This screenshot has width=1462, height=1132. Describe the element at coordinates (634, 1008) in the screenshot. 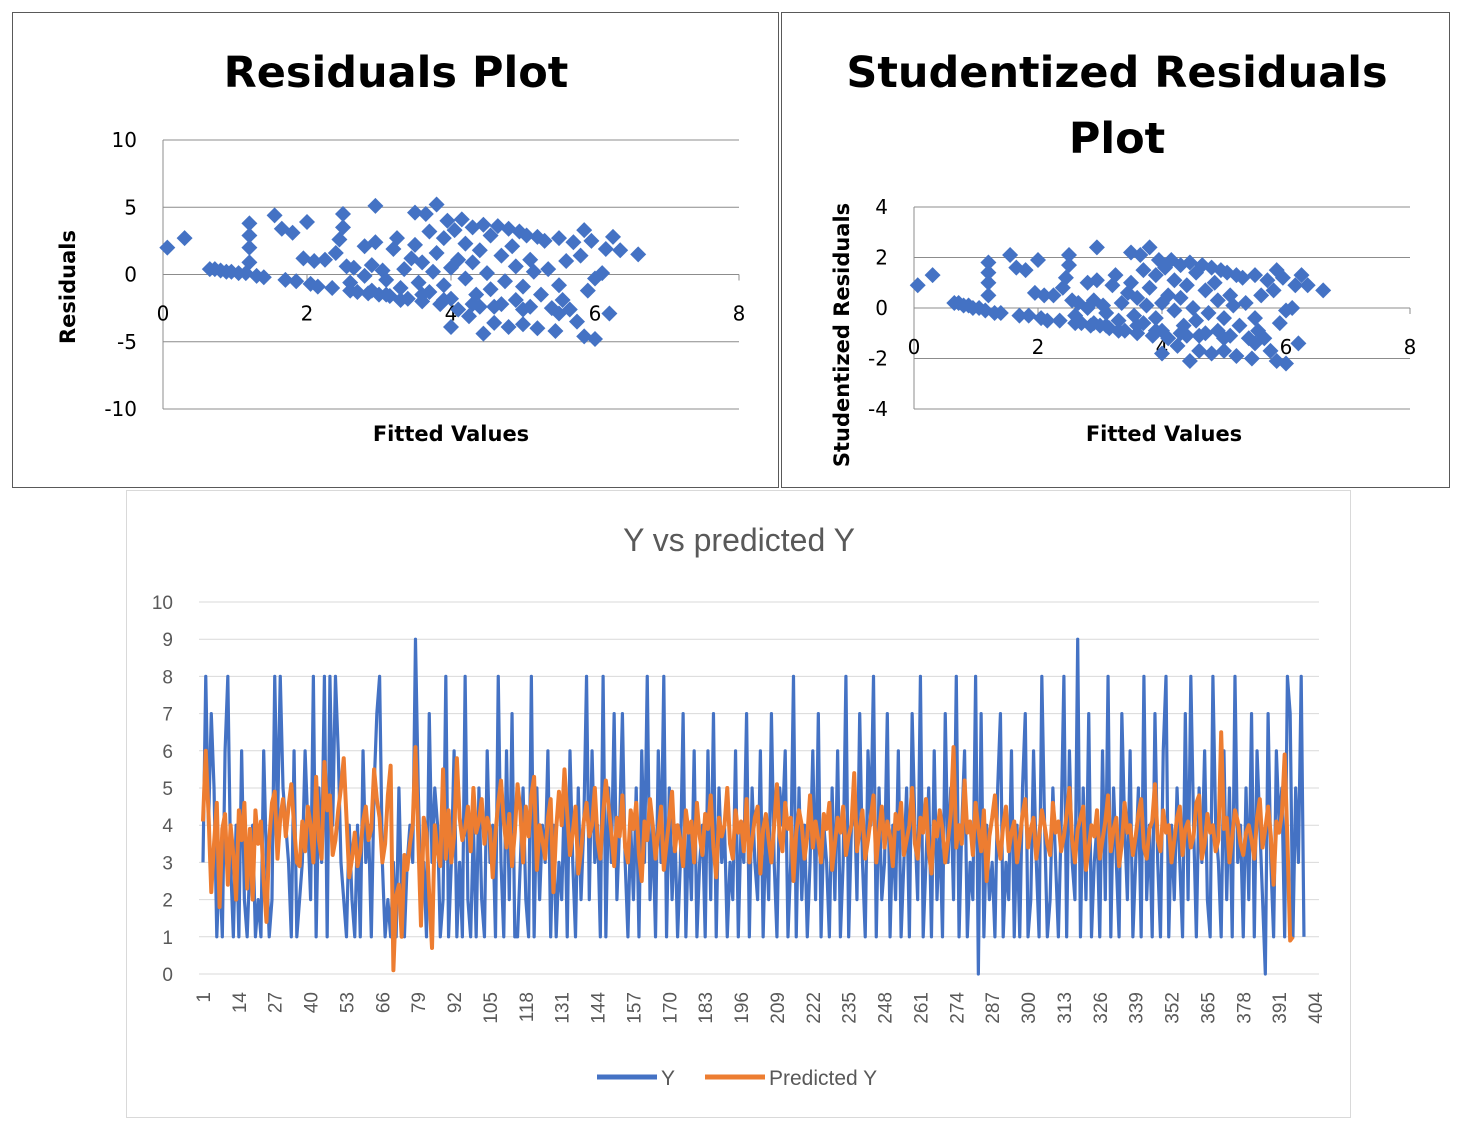

I see `y-vs-predicted-x-tick-label: 157` at that location.